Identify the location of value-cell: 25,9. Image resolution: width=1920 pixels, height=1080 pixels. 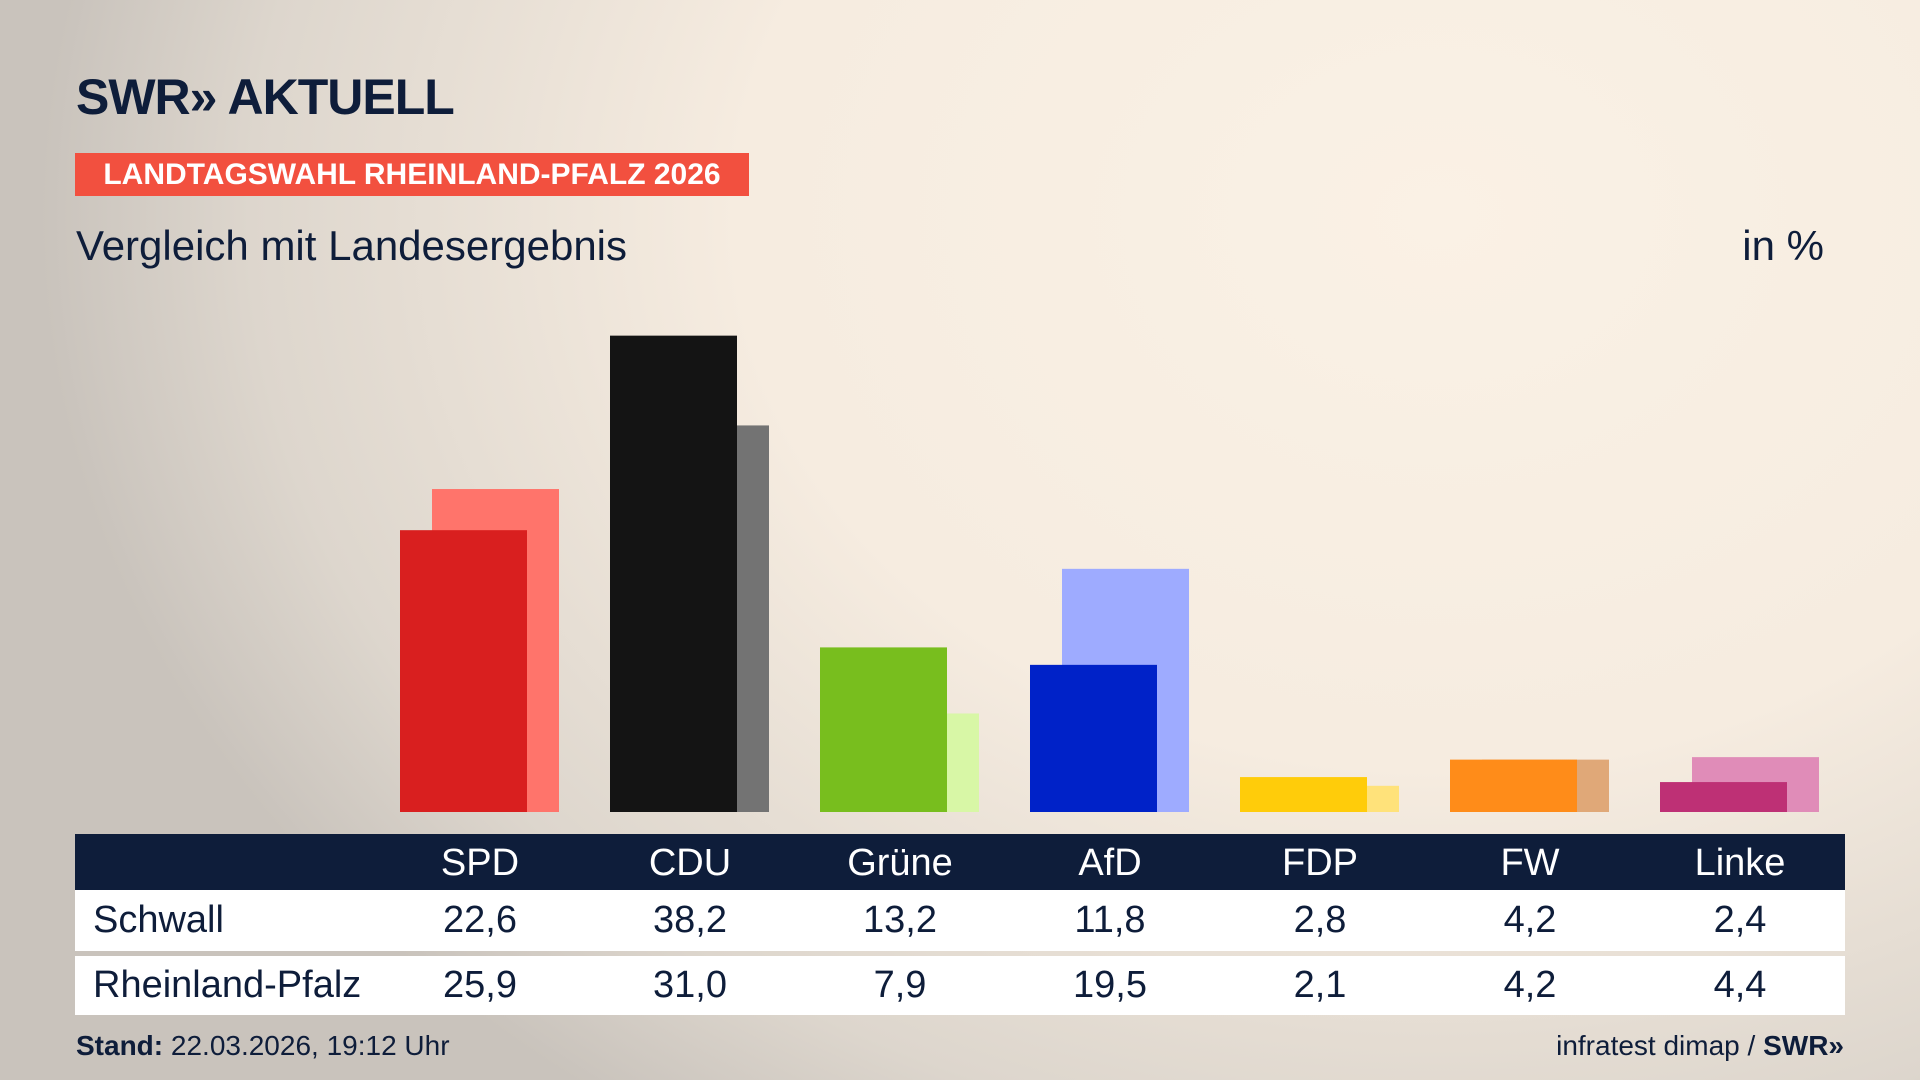
(480, 985).